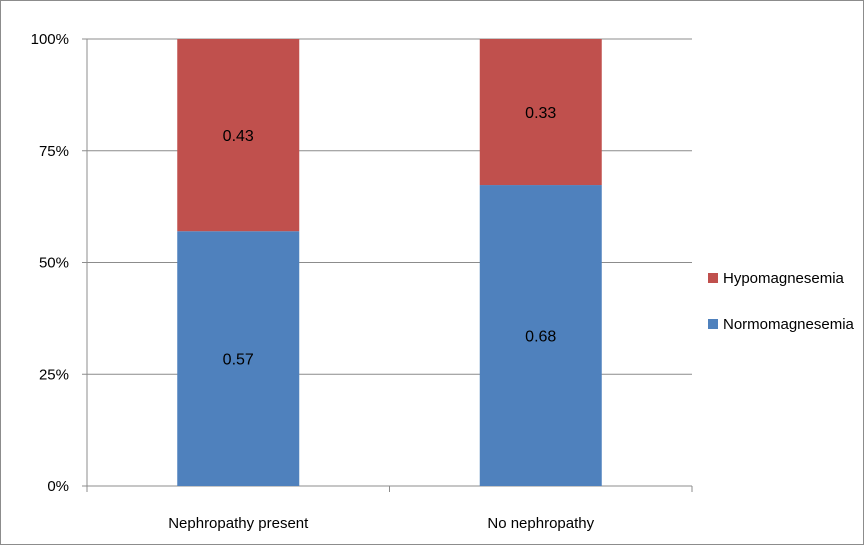 The image size is (864, 546). What do you see at coordinates (58, 486) in the screenshot?
I see `y-tick-label: 0%` at bounding box center [58, 486].